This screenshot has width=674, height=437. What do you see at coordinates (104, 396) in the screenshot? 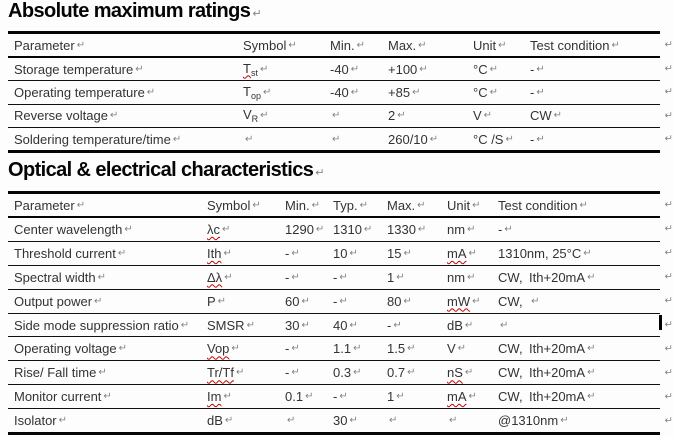
I see `table-cell: Monitor current ↵` at bounding box center [104, 396].